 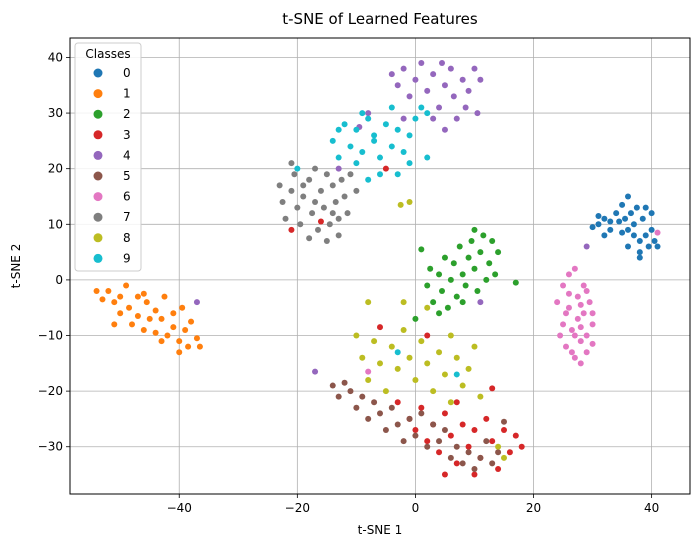 I want to click on y-tick-label: 0, so click(x=59, y=280).